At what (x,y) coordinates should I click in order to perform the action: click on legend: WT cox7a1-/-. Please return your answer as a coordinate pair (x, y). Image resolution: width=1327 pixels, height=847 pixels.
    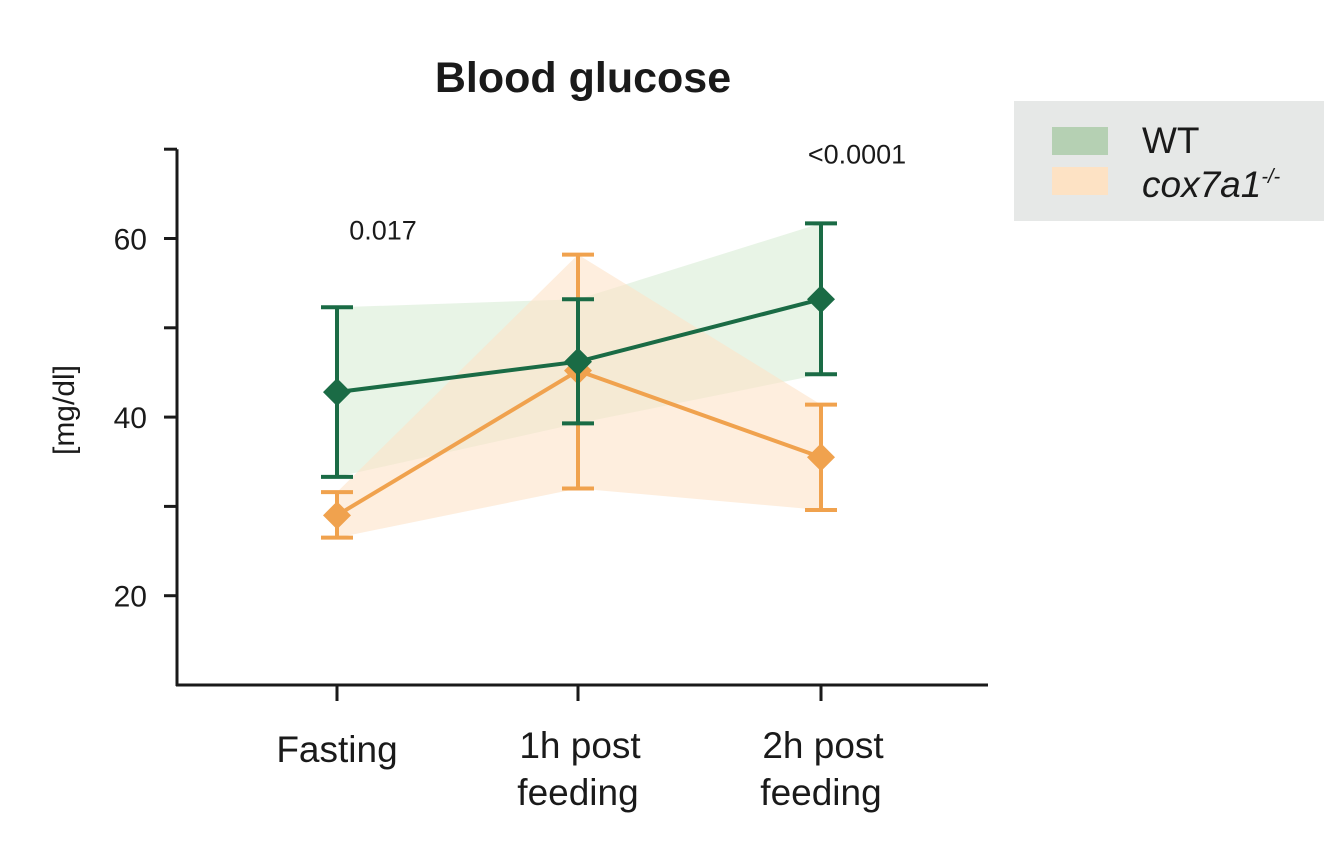
    Looking at the image, I should click on (1169, 161).